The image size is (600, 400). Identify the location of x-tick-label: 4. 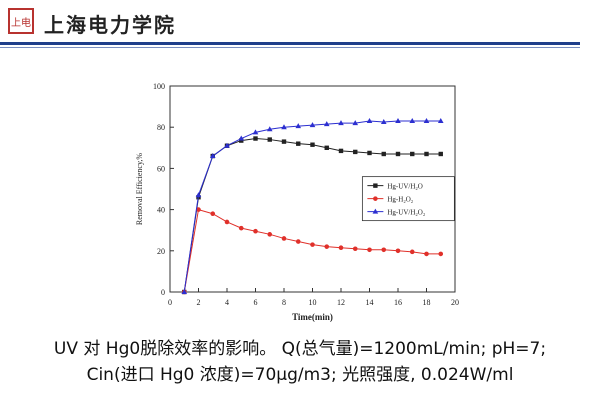
(227, 302).